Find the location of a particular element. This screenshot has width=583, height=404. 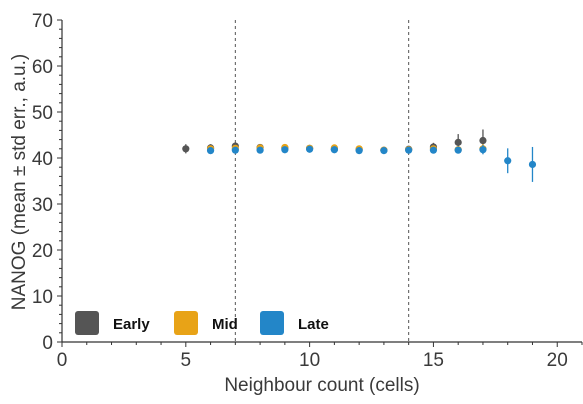

legend-label: Late is located at coordinates (313, 324).